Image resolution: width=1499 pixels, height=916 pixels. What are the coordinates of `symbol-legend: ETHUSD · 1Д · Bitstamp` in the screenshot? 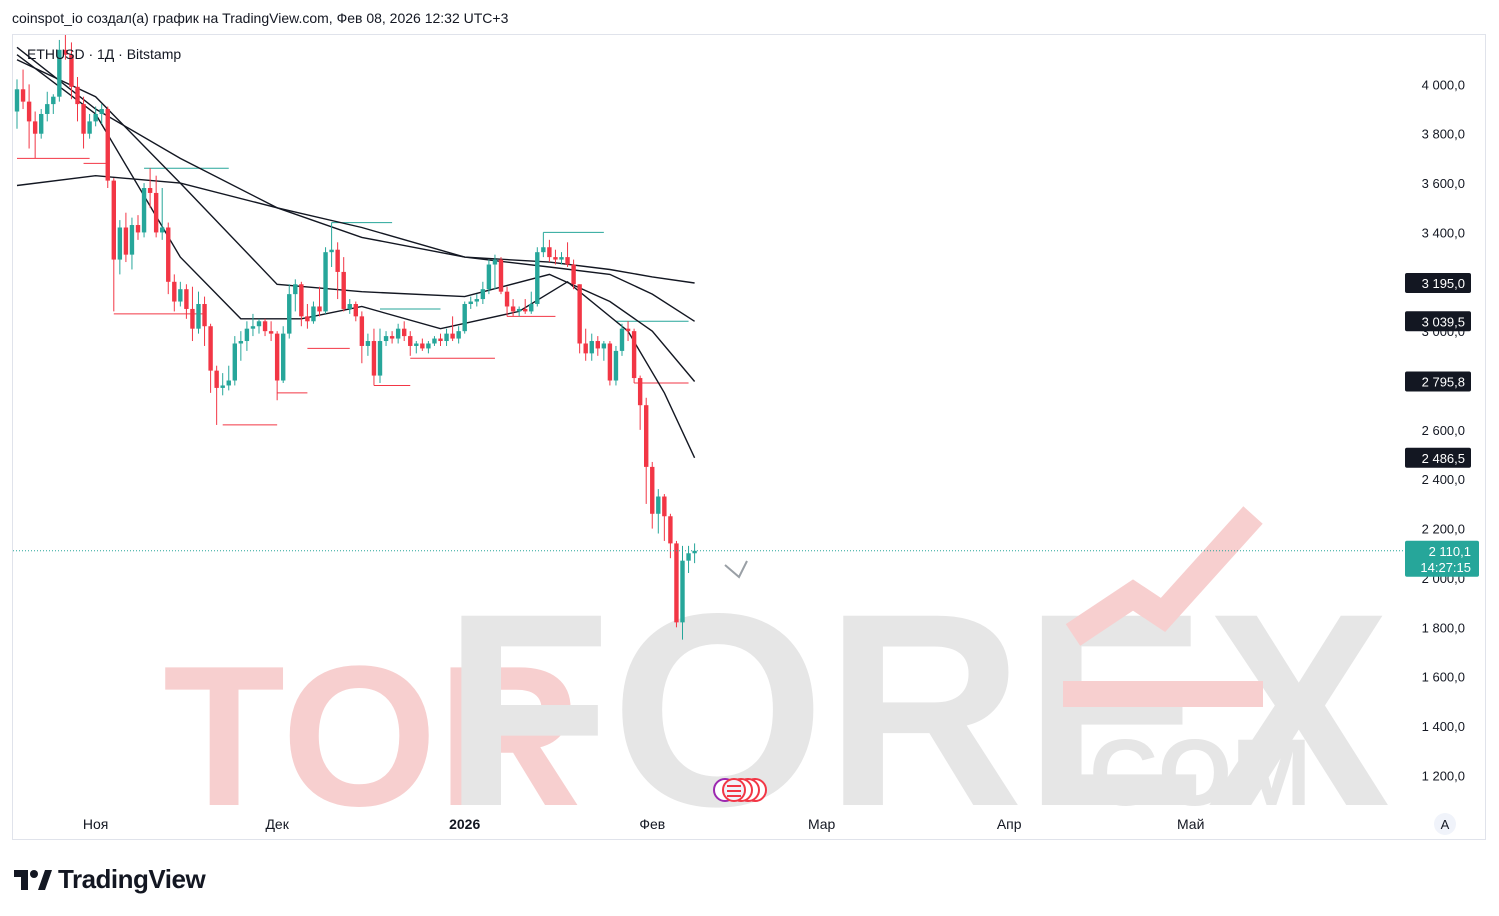 It's located at (104, 54).